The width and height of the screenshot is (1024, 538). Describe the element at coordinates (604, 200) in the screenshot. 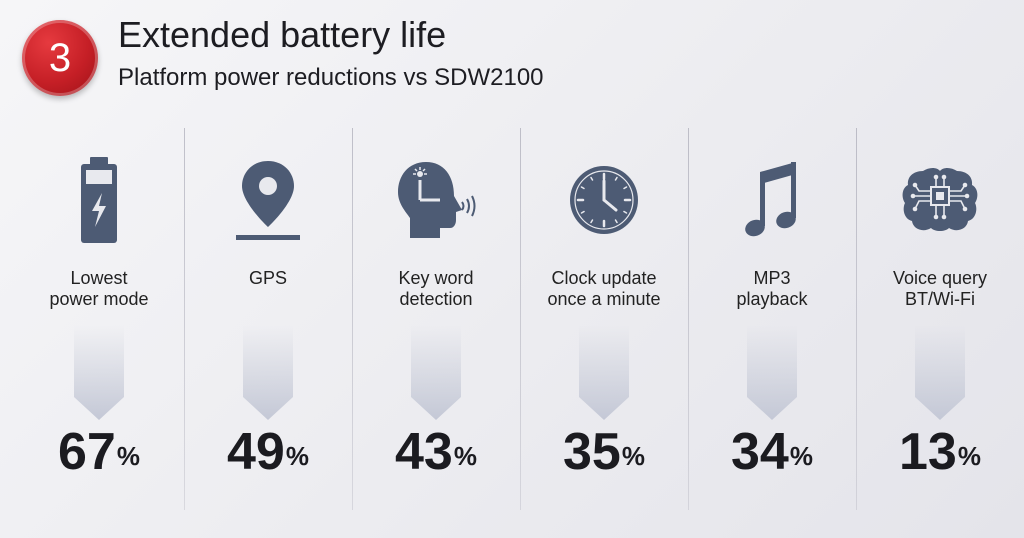

I see `clock-icon` at that location.